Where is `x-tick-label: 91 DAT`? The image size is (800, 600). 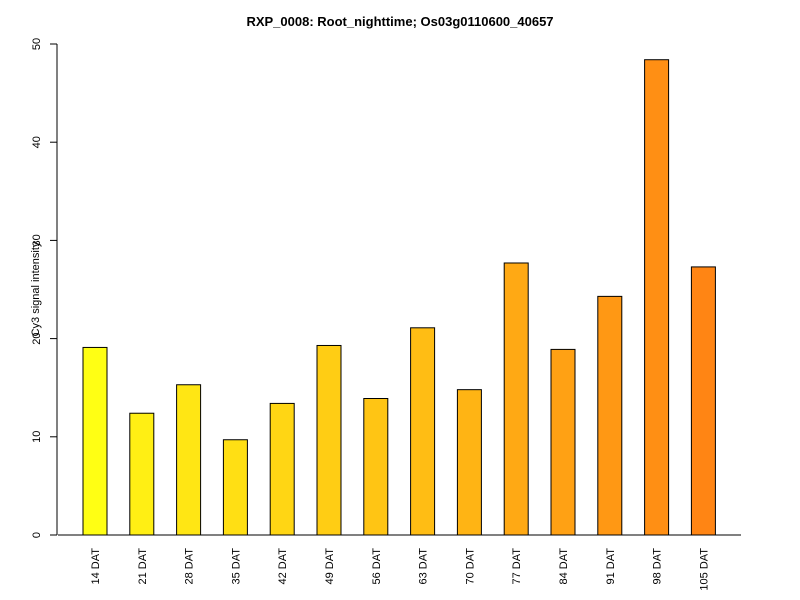 x-tick-label: 91 DAT is located at coordinates (611, 566).